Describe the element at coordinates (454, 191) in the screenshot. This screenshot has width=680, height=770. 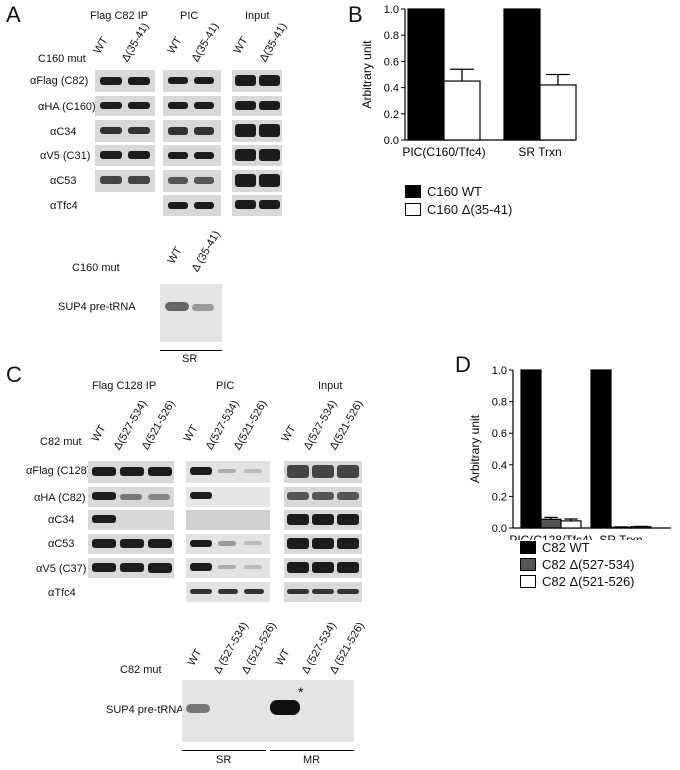
I see `legend-label: C160 WT` at that location.